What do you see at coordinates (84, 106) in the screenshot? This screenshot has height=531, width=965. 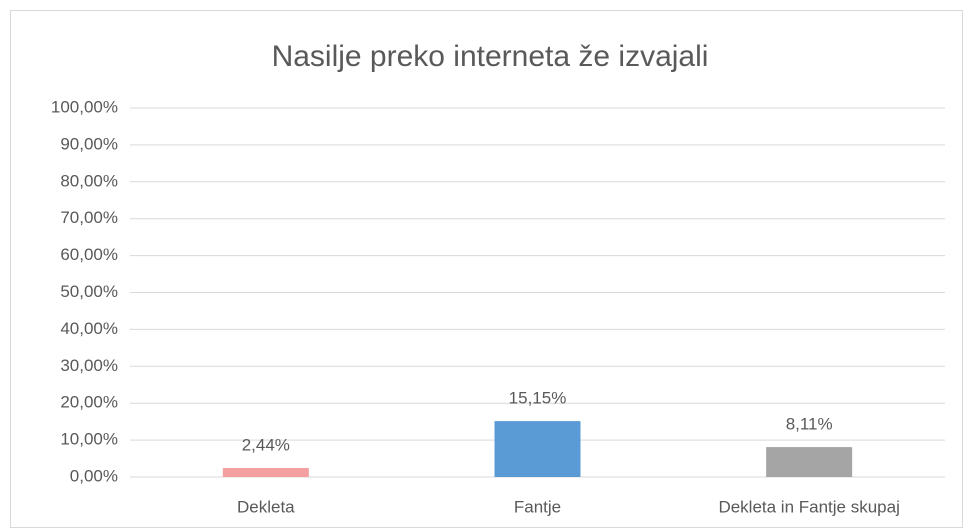 I see `y-tick-label: 100,00%` at bounding box center [84, 106].